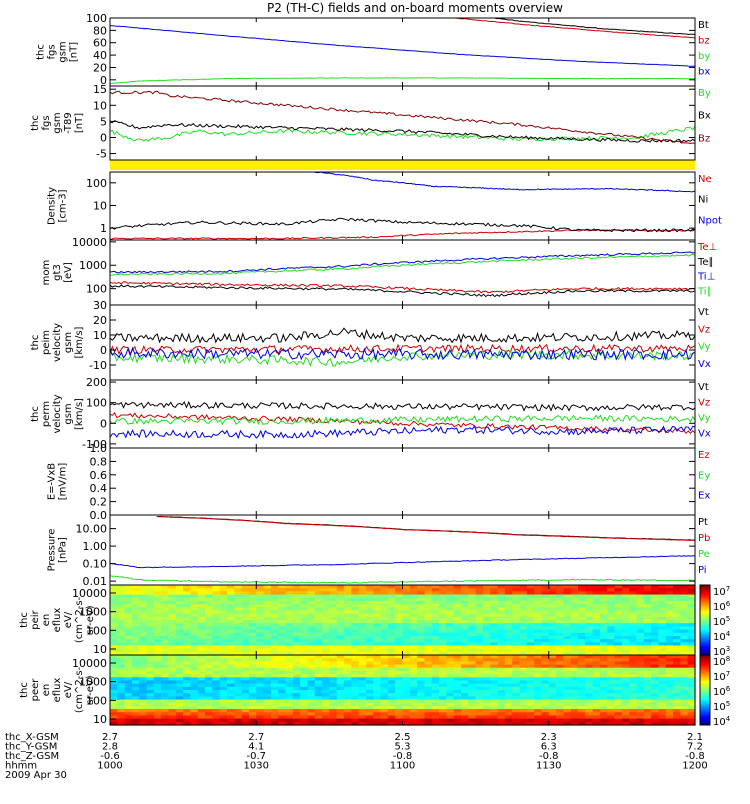 The height and width of the screenshot is (804, 750). Describe the element at coordinates (549, 737) in the screenshot. I see `ephemeris-value: 2.3` at that location.